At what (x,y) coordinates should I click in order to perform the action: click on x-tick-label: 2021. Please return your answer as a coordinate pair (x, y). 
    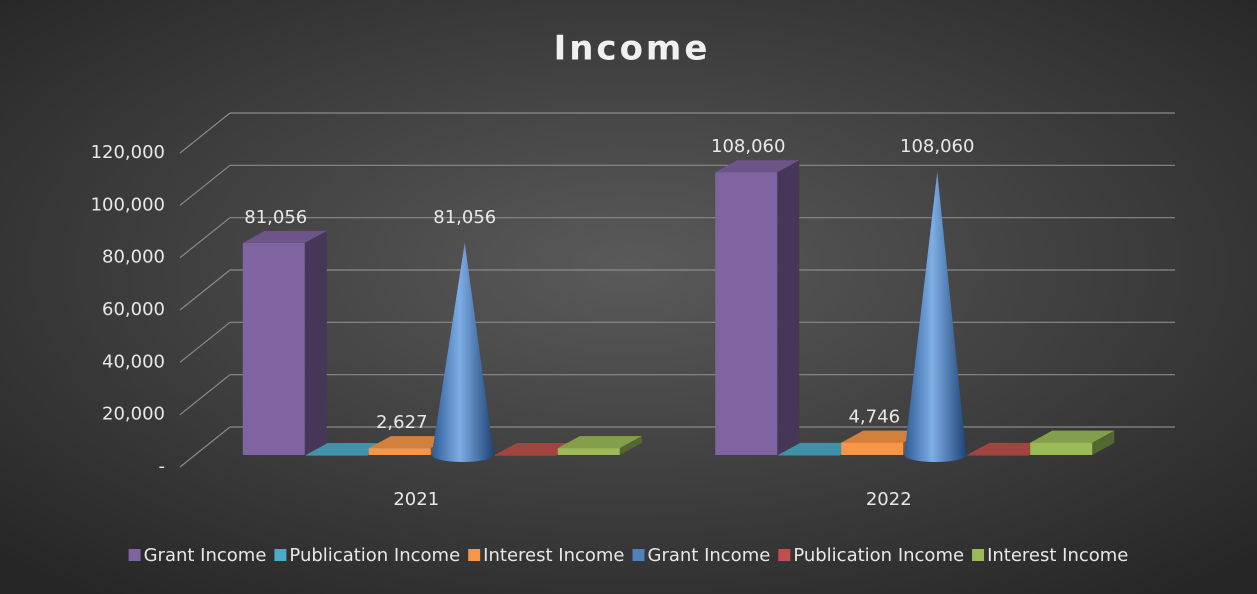
    Looking at the image, I should click on (416, 499).